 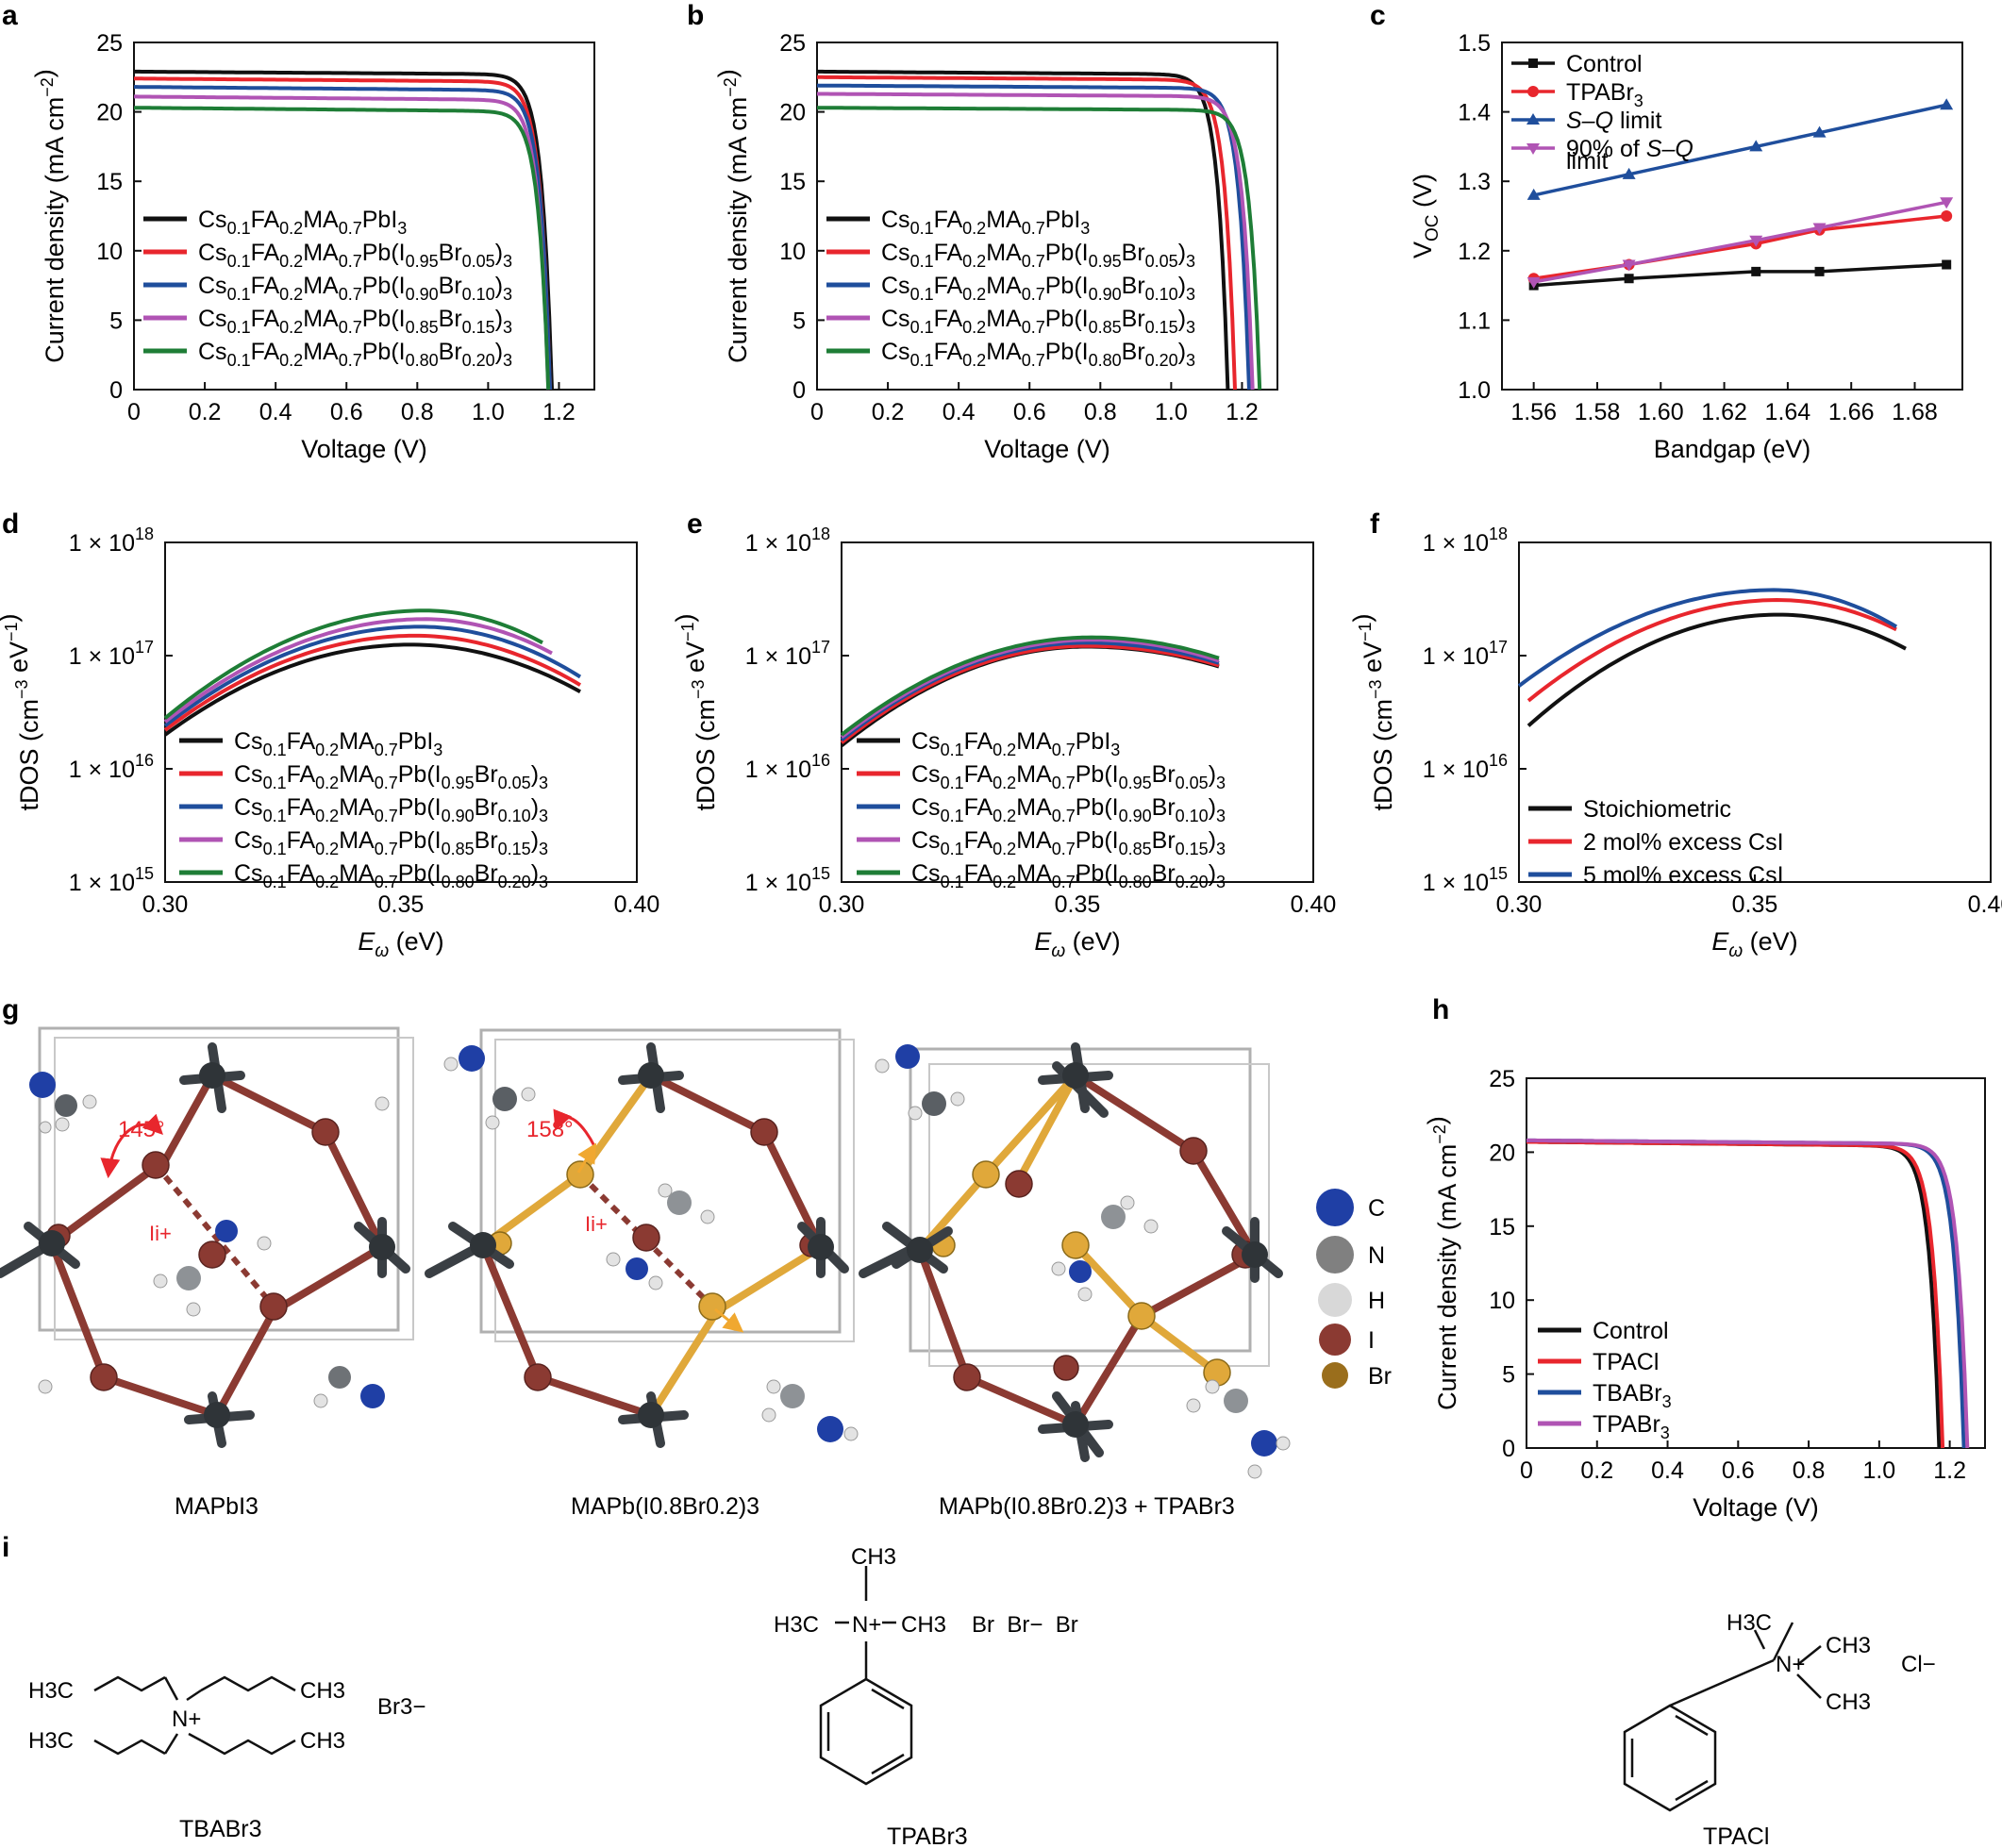 What do you see at coordinates (1632, 1396) in the screenshot?
I see `legend-label: TBABr3` at bounding box center [1632, 1396].